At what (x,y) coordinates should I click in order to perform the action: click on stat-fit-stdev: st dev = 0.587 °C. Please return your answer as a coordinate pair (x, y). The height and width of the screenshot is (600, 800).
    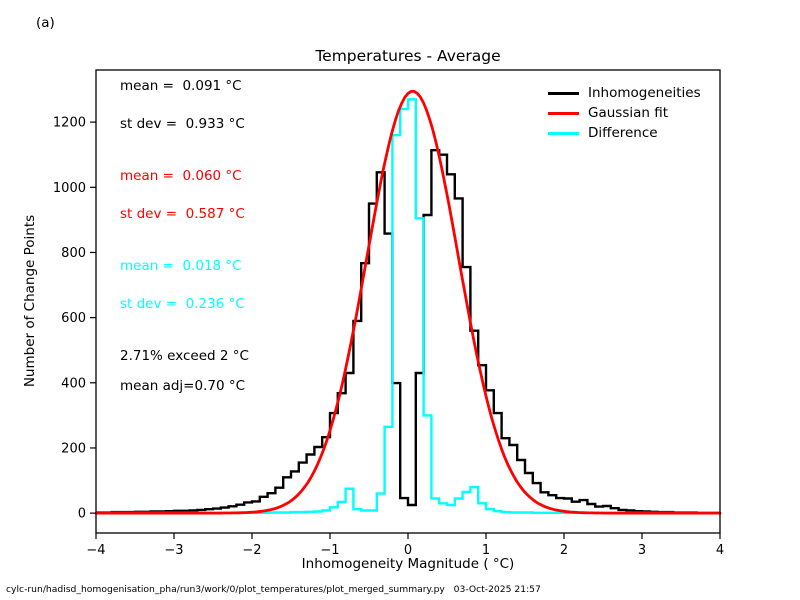
    Looking at the image, I should click on (182, 214).